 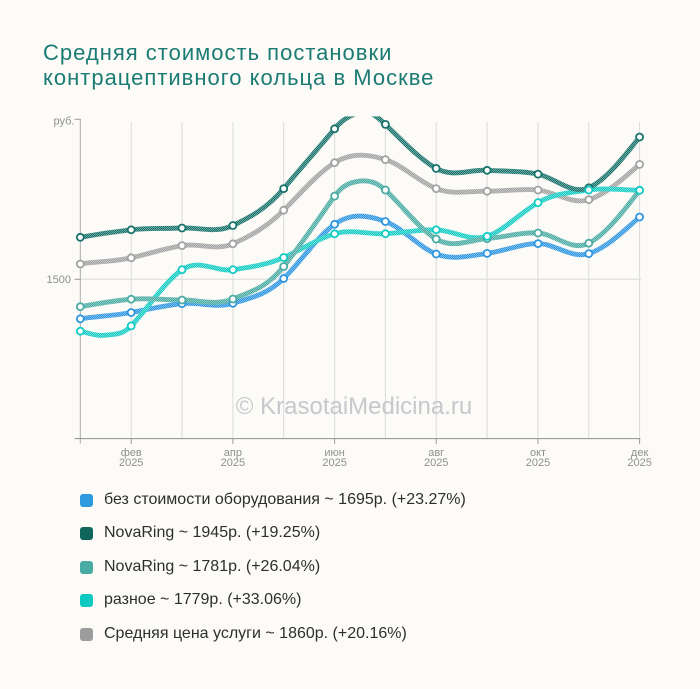 I want to click on svg-text: дек, so click(x=640, y=453).